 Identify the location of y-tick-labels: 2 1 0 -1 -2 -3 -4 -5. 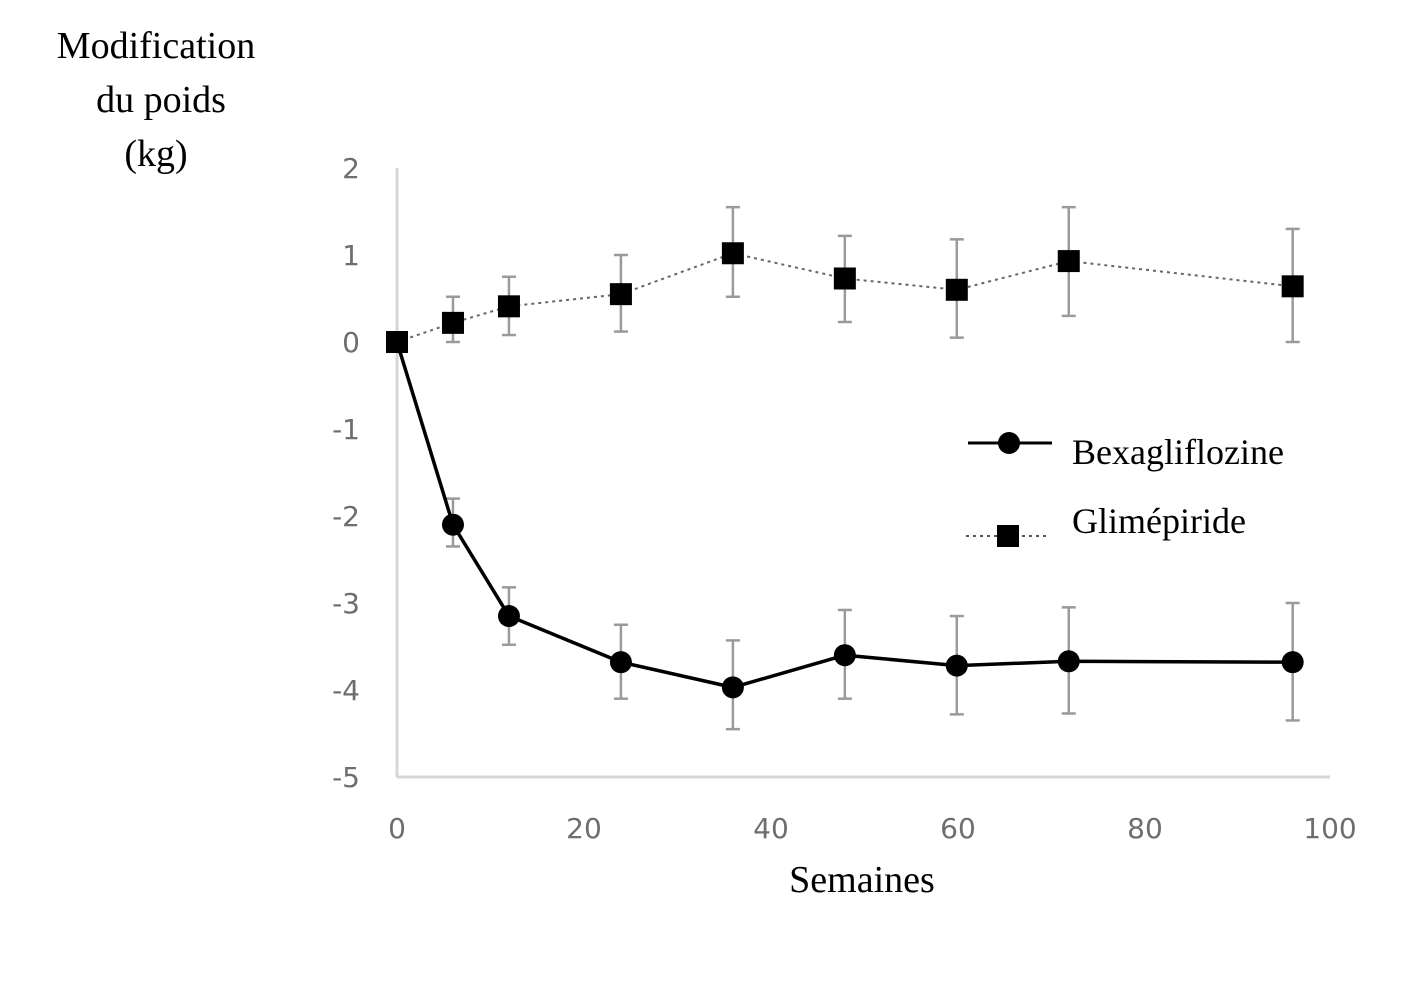
(346, 473).